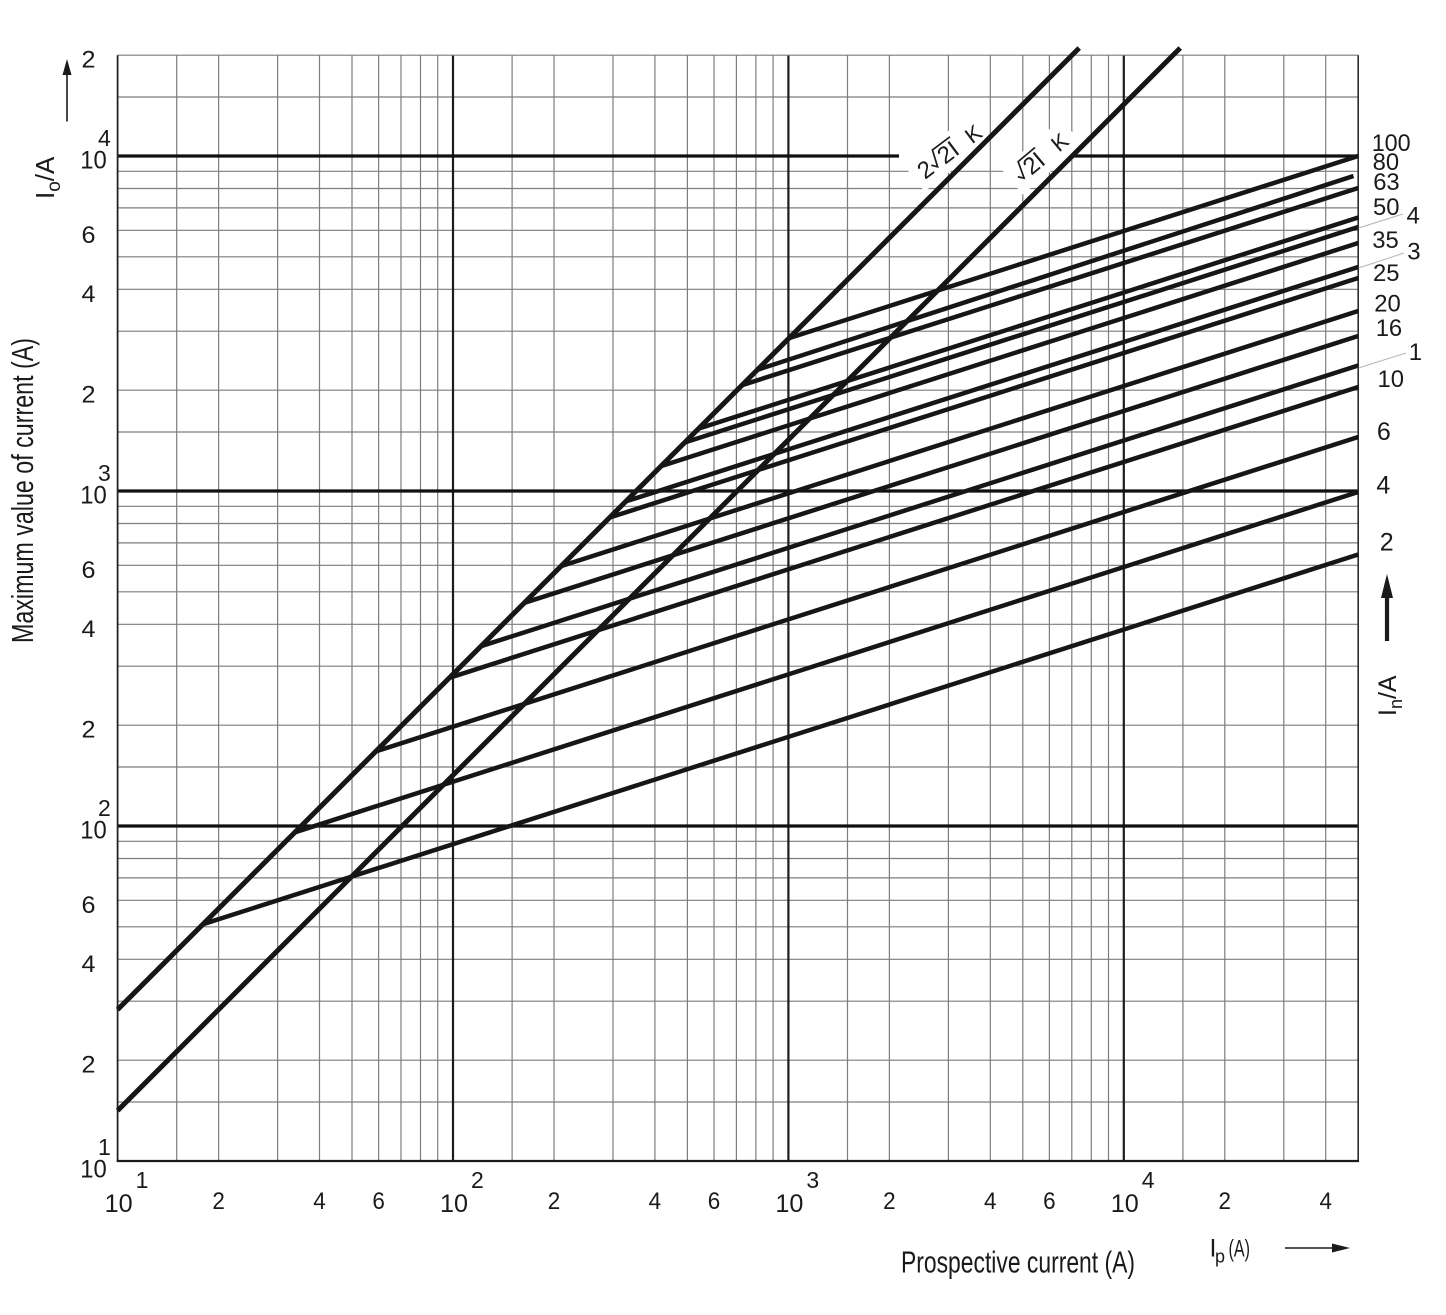 The width and height of the screenshot is (1446, 1315). Describe the element at coordinates (1386, 207) in the screenshot. I see `svg-text: 50` at that location.